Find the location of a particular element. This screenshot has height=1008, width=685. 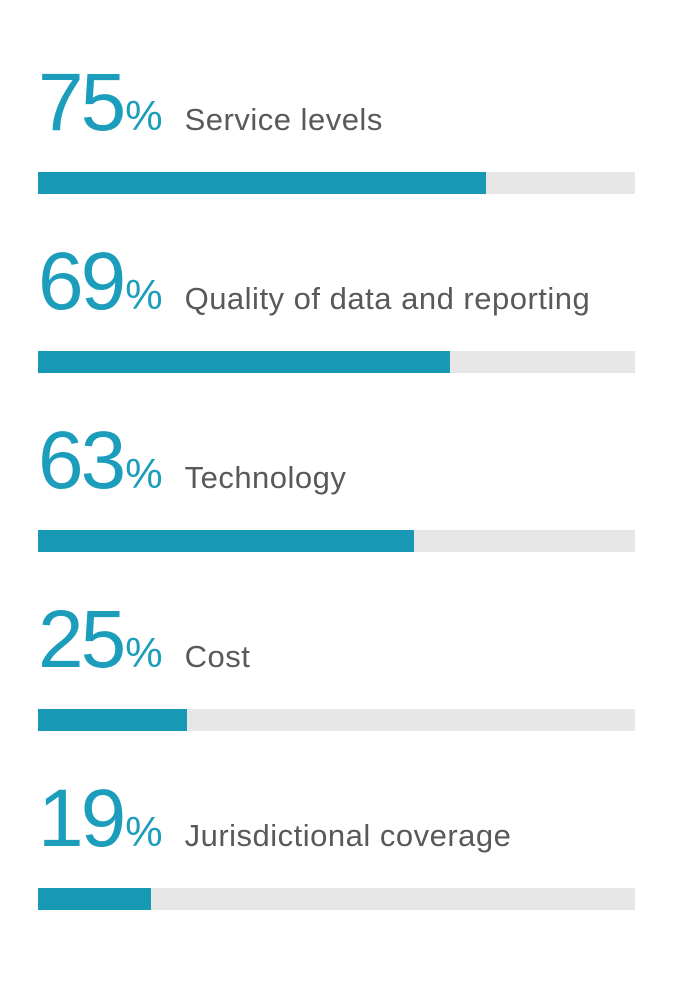

row-header: 69% Quality of data and reporting is located at coordinates (336, 282).